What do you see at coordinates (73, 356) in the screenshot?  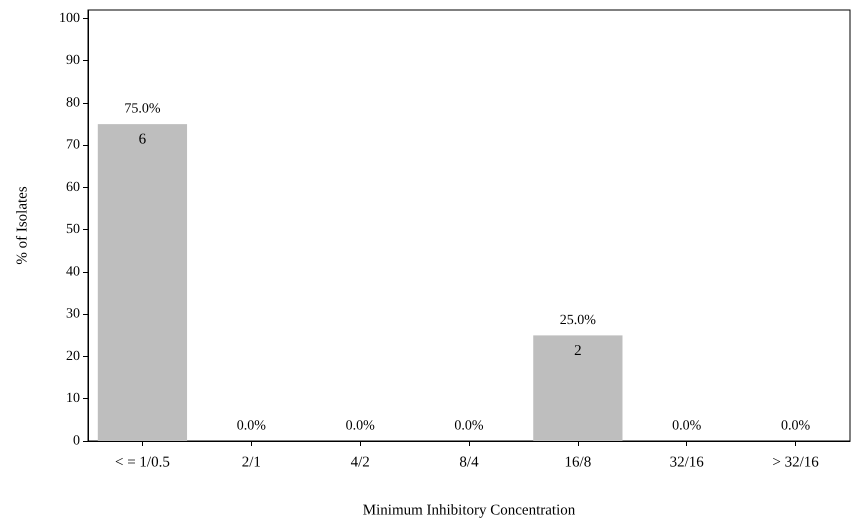 I see `y-tick-label: 20` at bounding box center [73, 356].